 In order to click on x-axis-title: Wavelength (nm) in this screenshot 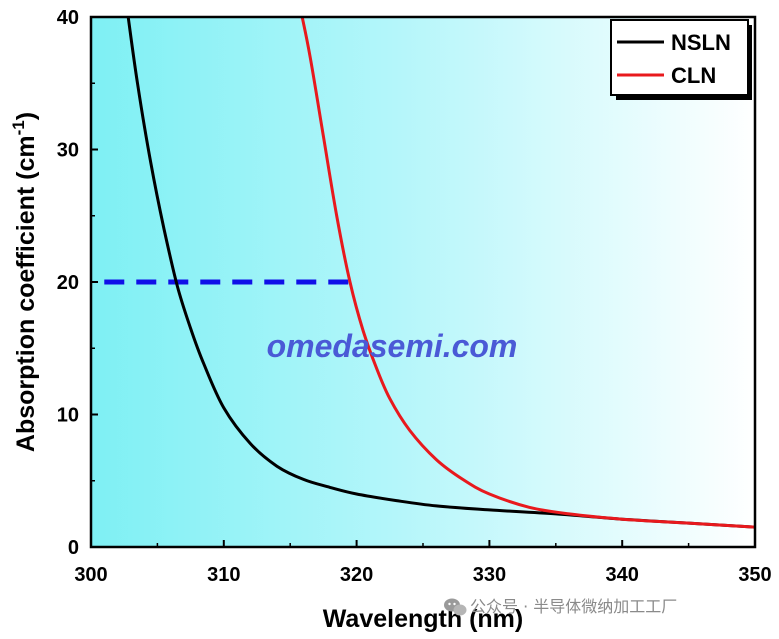, I will do `click(423, 619)`.